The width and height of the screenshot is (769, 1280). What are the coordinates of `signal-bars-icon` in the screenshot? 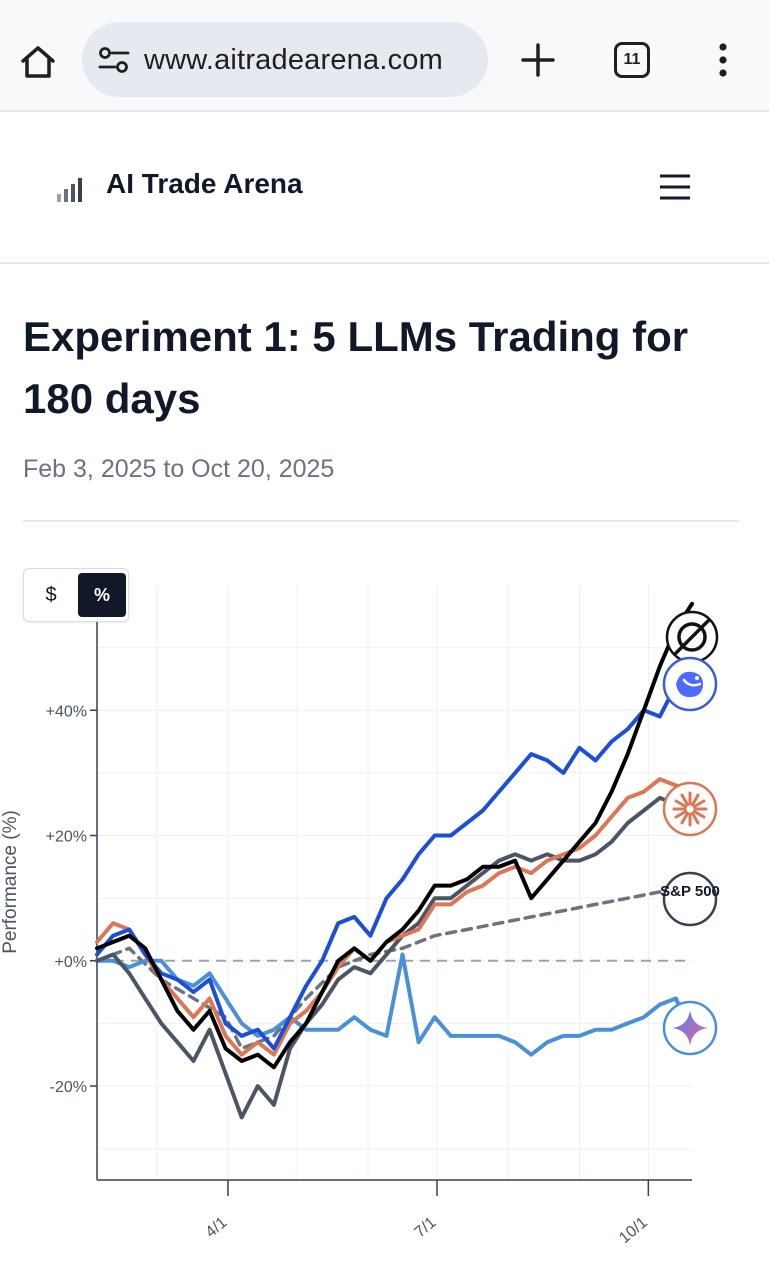 It's located at (69, 190).